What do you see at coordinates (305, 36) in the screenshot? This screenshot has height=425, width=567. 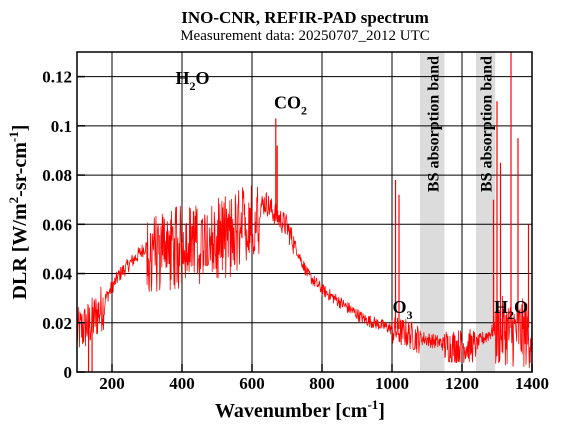 I see `chart-subtitle: Measurement data: 20250707_2012 UTC` at bounding box center [305, 36].